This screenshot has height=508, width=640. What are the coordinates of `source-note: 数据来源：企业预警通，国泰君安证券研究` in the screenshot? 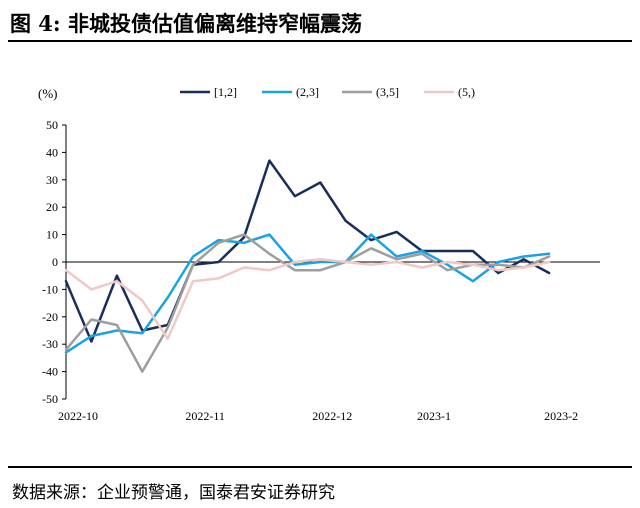 It's located at (173, 493).